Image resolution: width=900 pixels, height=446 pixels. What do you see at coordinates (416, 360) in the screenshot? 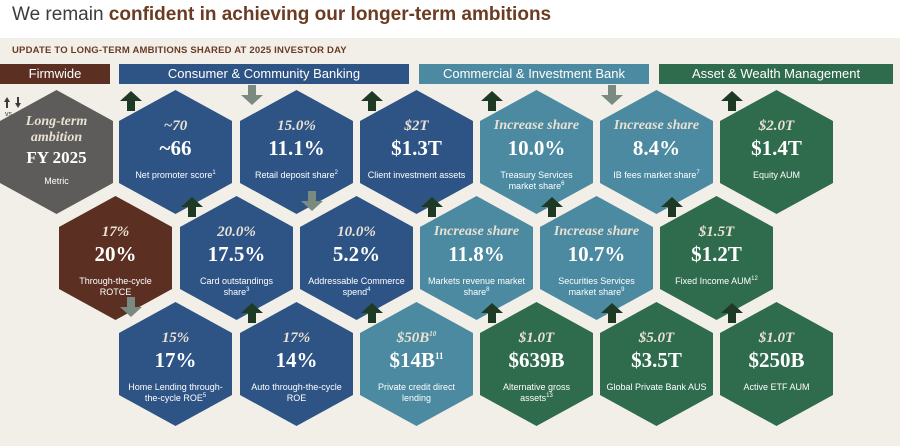
I see `metric-value: $14B11` at bounding box center [416, 360].